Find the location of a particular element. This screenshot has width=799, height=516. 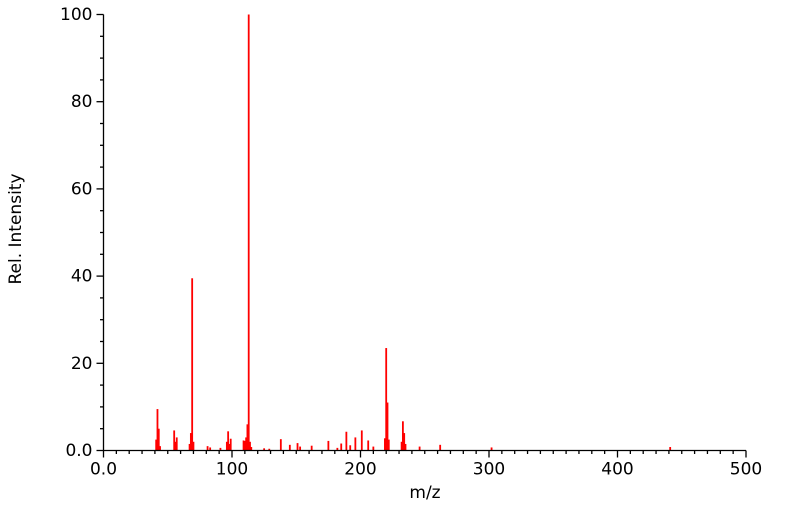

y-tick-label: 40 is located at coordinates (82, 277).